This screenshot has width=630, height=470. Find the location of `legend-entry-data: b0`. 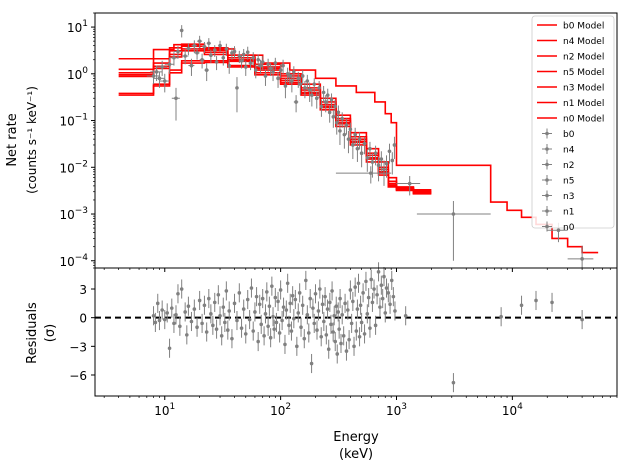

legend-entry-data: b0 is located at coordinates (558, 134).